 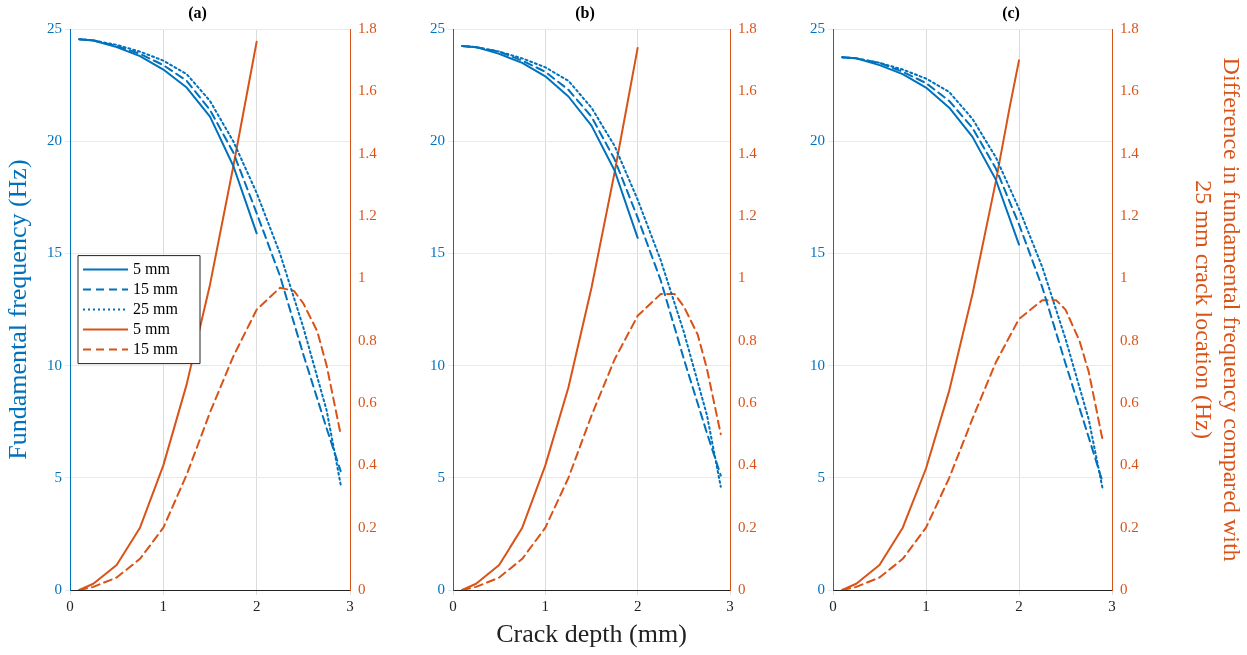 I want to click on y2-axis-title: Difference in fundamental frequency compared with 25 mm crack location (Hz), so click(x=1218, y=309).